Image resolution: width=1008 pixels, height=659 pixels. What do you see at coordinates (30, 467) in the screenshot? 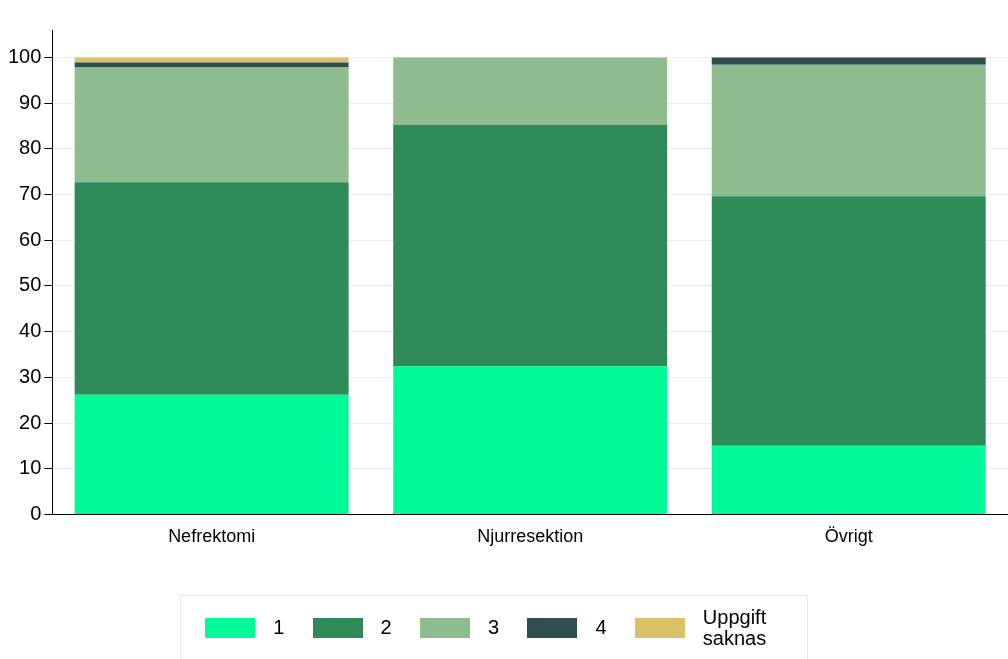
I see `y-tick-label: 10` at bounding box center [30, 467].